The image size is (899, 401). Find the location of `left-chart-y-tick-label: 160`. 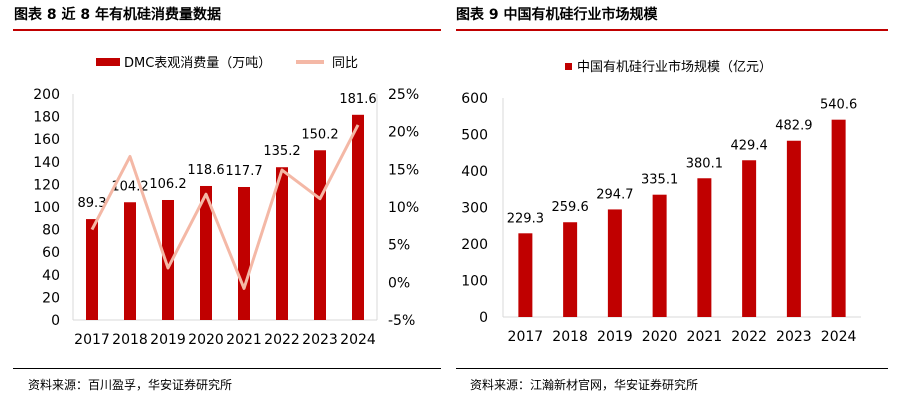

left-chart-y-tick-label: 160 is located at coordinates (46, 140).